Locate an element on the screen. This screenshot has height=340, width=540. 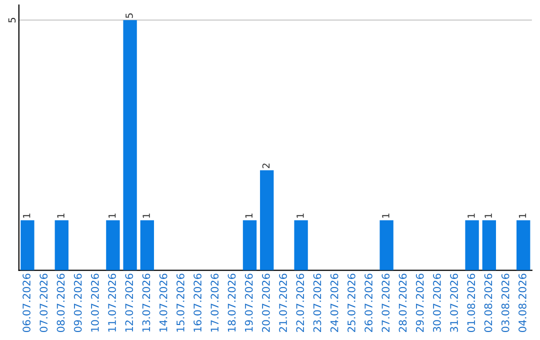
x-tick-label: 27.07.2026 is located at coordinates (386, 303).